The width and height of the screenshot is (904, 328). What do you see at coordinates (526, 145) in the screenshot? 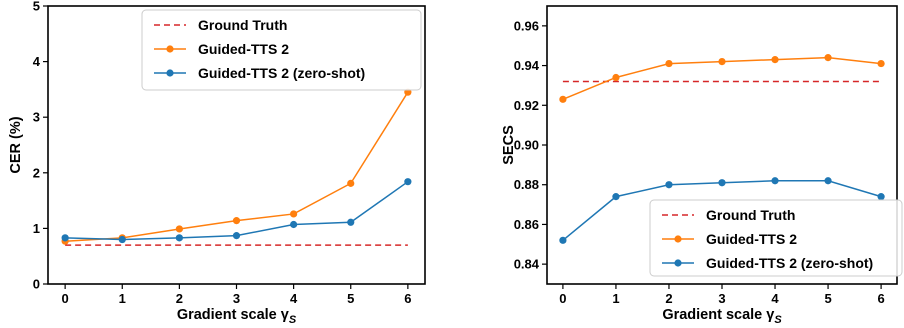
I see `y-tick-label: 0.90` at bounding box center [526, 145].